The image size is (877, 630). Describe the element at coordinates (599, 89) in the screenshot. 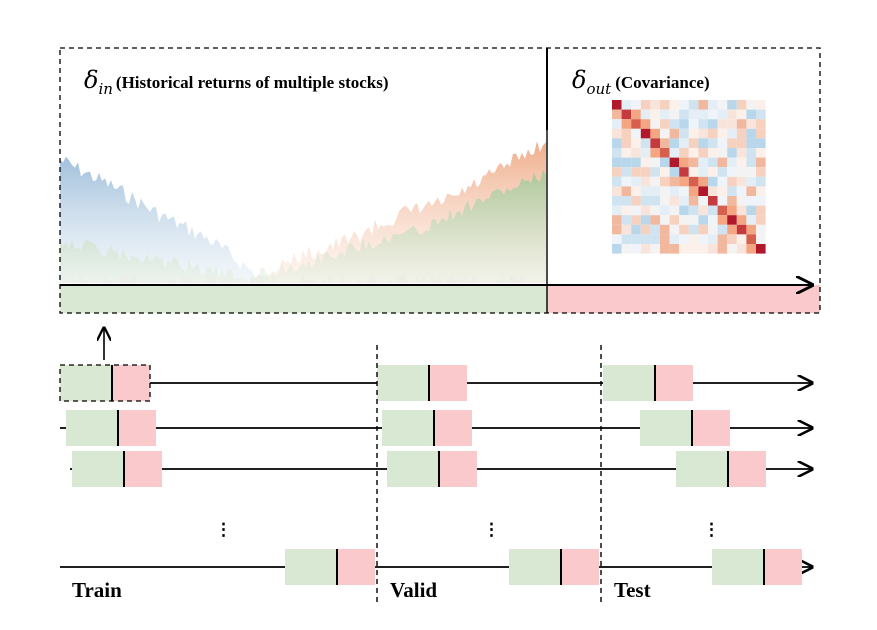

I see `output-delta-subscript: out` at that location.